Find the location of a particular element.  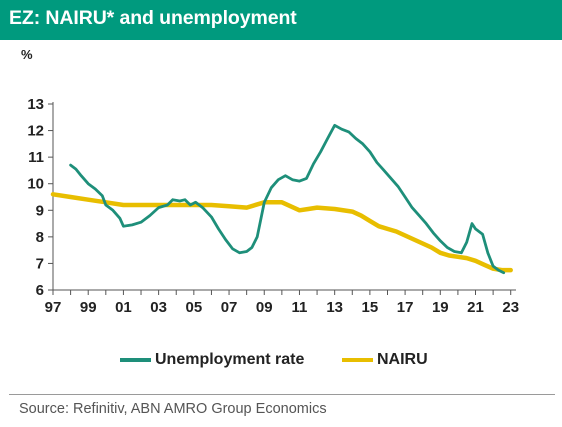

y-tick-label: 8 is located at coordinates (40, 237).